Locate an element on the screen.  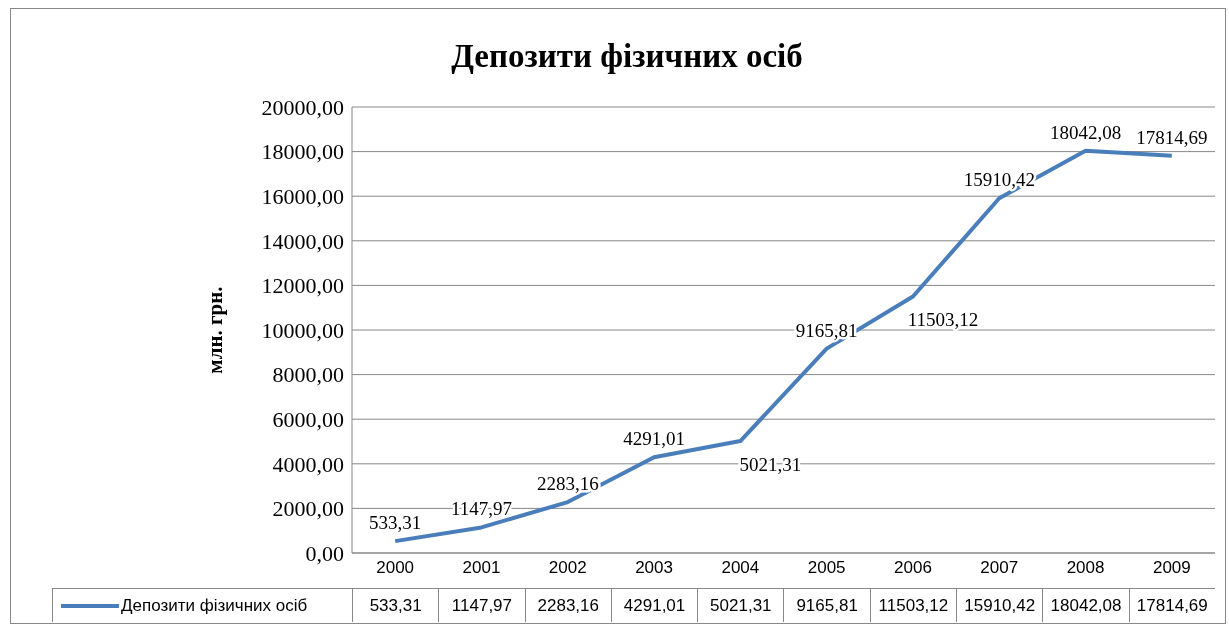
x-tick-label: 2003 is located at coordinates (654, 568).